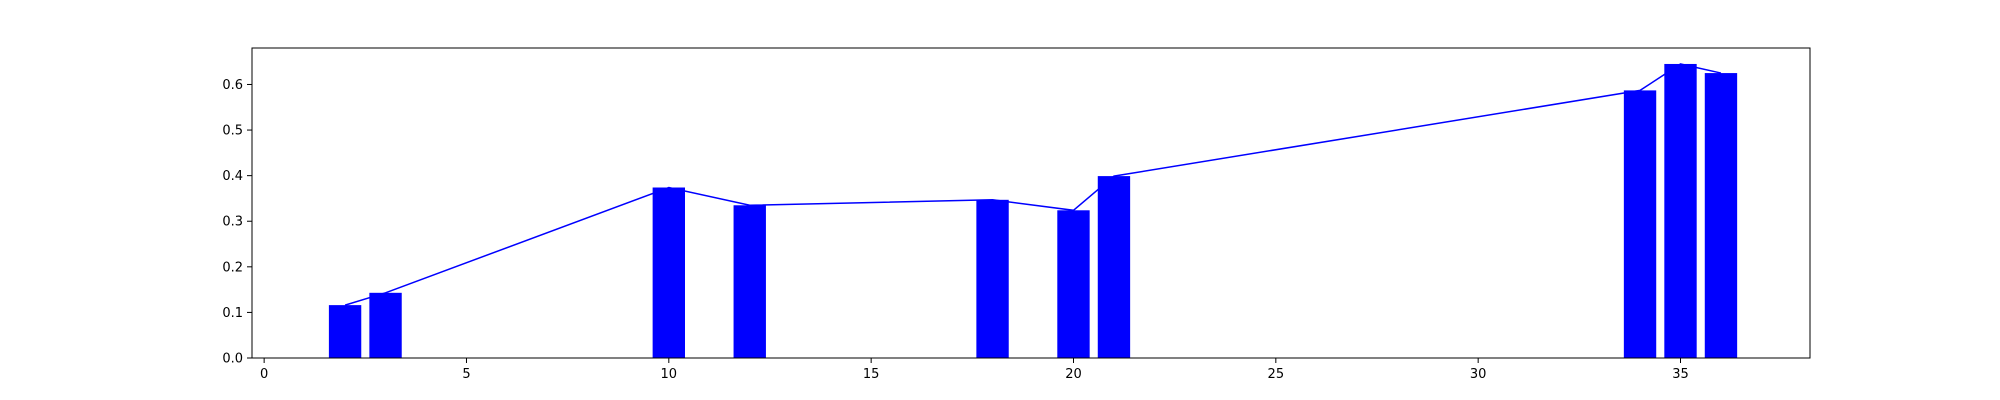 The width and height of the screenshot is (2000, 400). I want to click on y-axis: 0.0 0.1 0.2 0.3 0.4 0.5 0.6, so click(237, 222).